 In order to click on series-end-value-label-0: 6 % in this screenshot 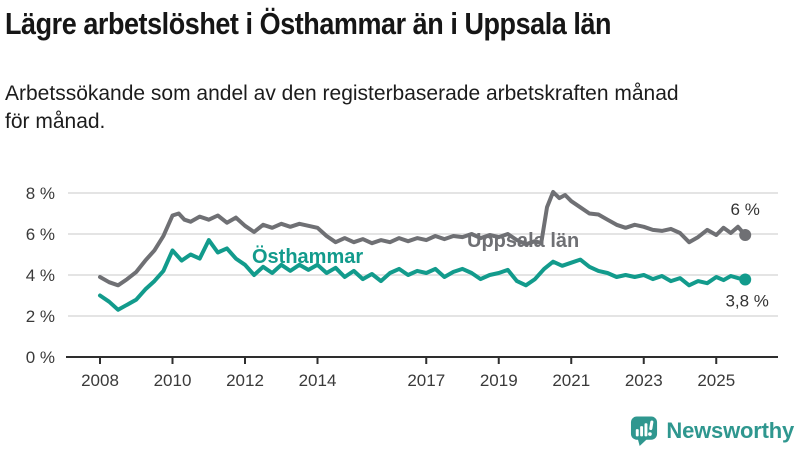, I will do `click(745, 209)`.